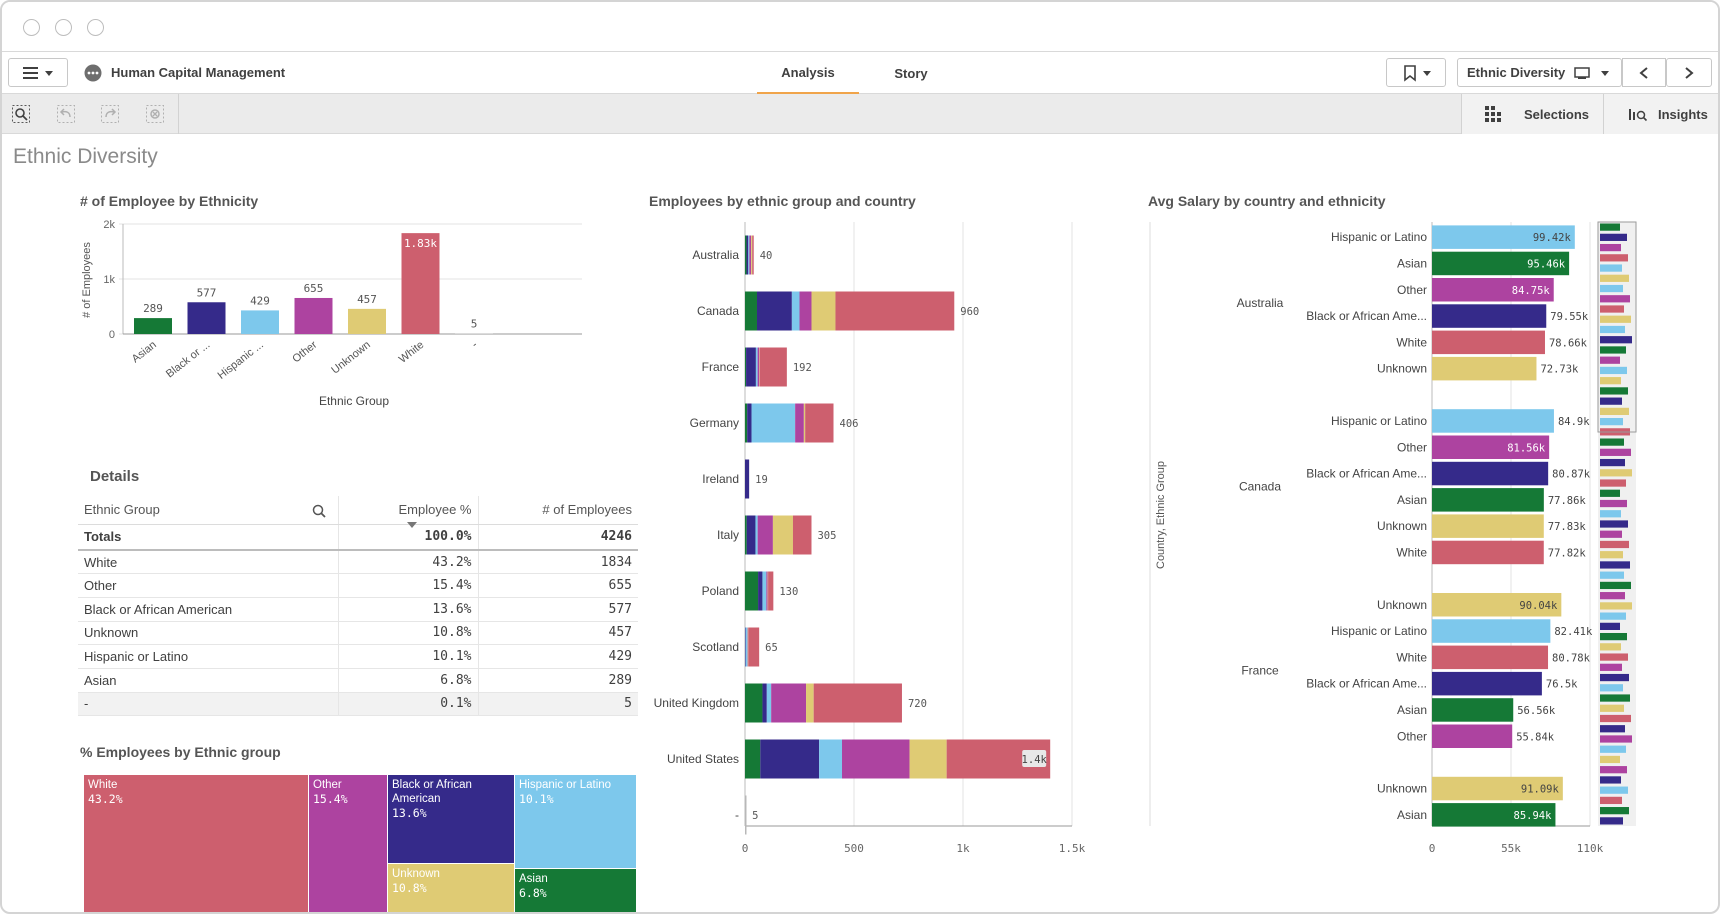 This screenshot has width=1720, height=914. What do you see at coordinates (358, 680) in the screenshot?
I see `table-row: Asian 6.8% 289` at bounding box center [358, 680].